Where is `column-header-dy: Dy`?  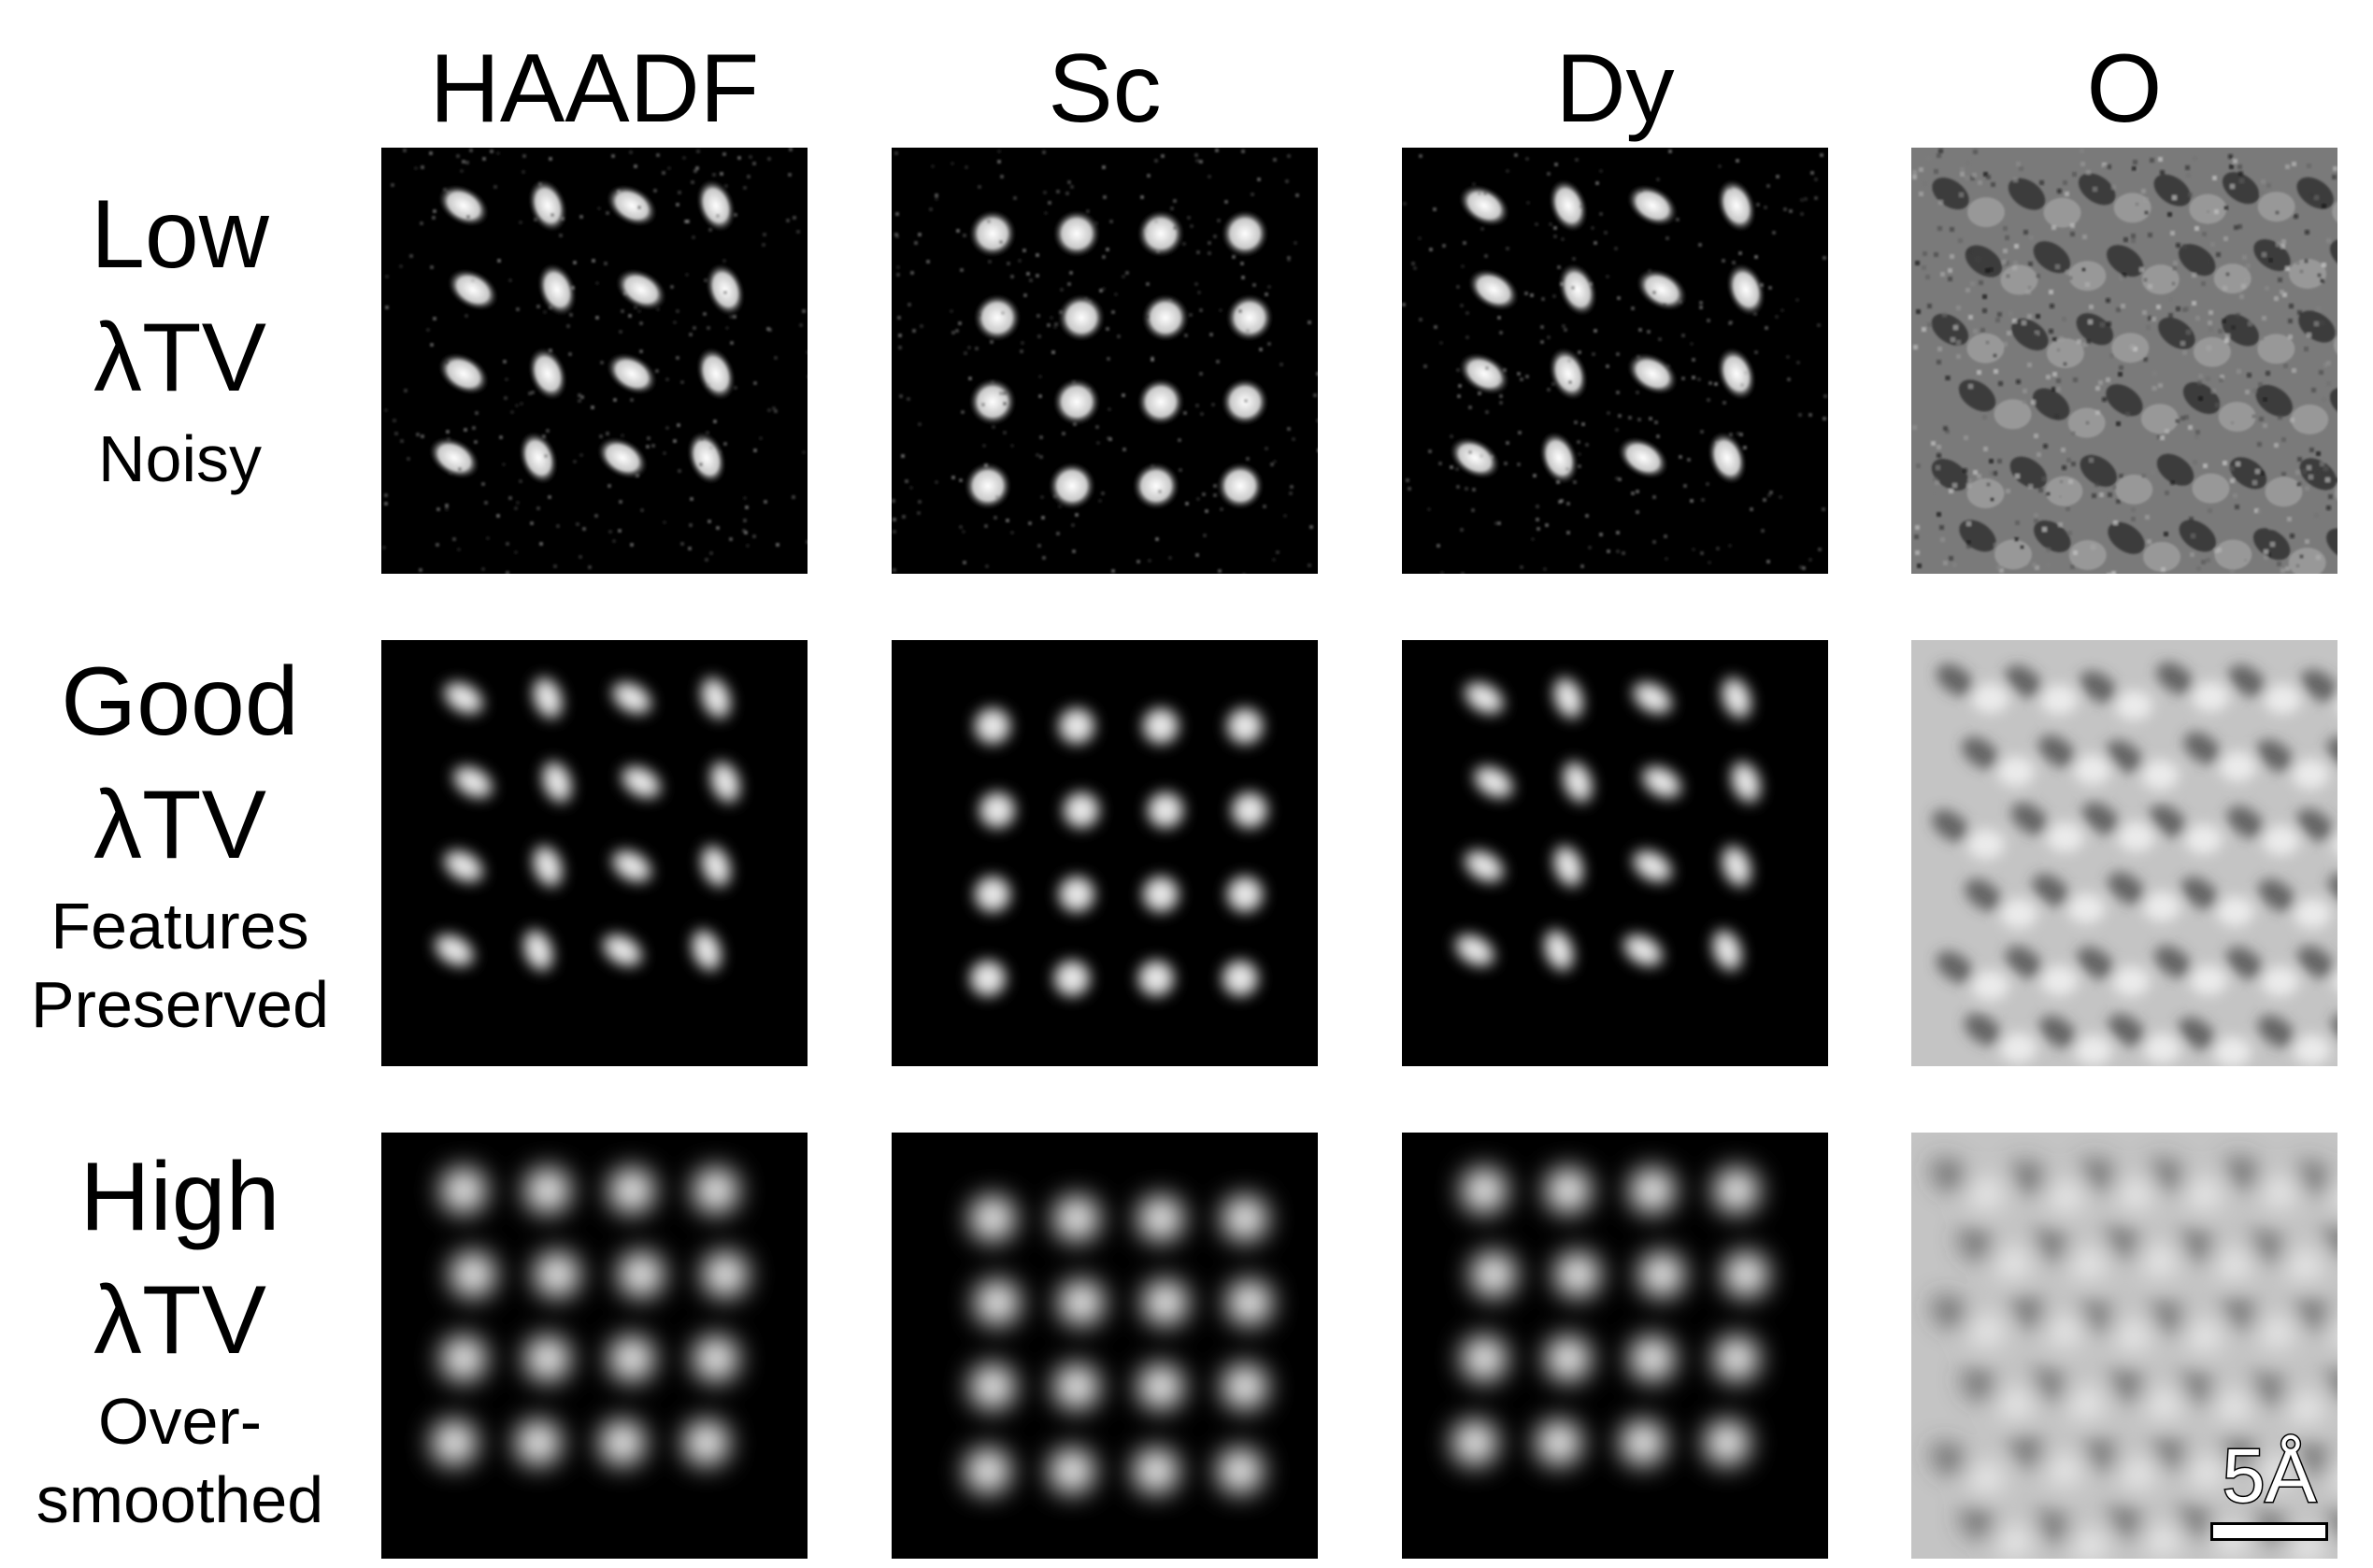 column-header-dy: Dy is located at coordinates (1615, 89).